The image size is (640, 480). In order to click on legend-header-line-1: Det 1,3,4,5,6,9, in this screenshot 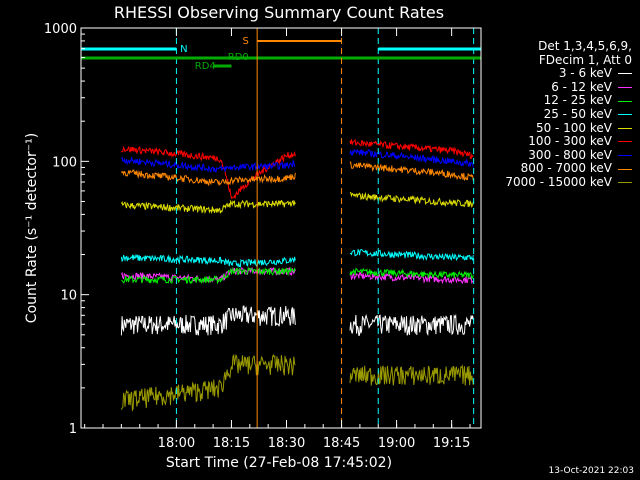, I will do `click(585, 46)`.